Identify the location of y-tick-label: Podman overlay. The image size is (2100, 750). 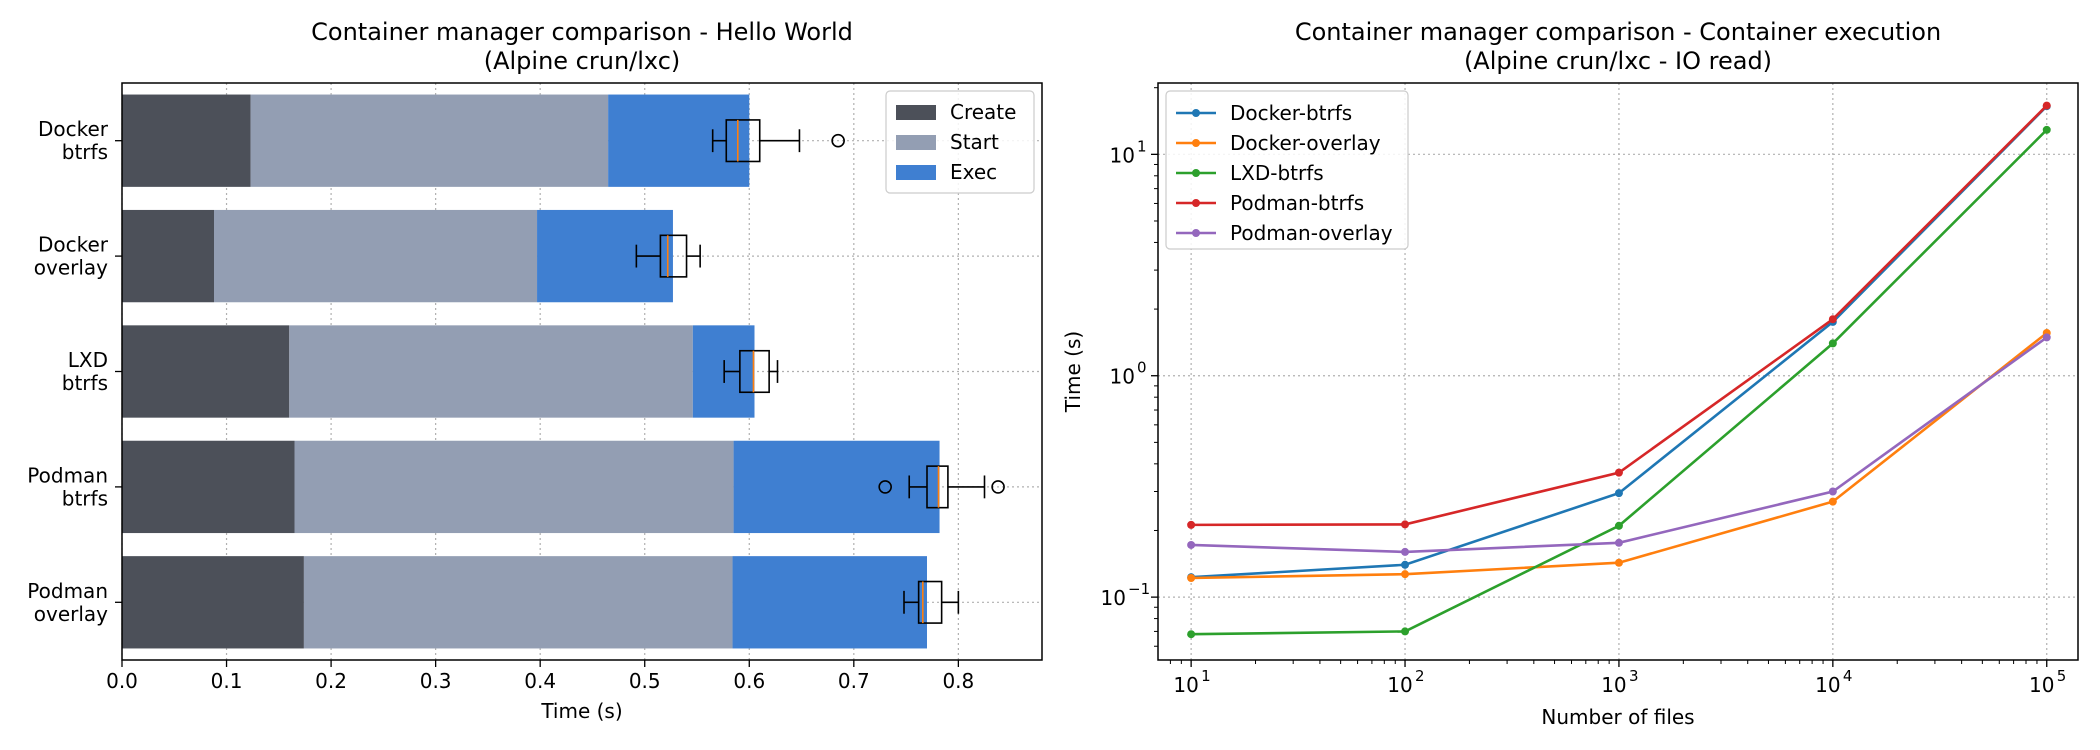
(67, 602).